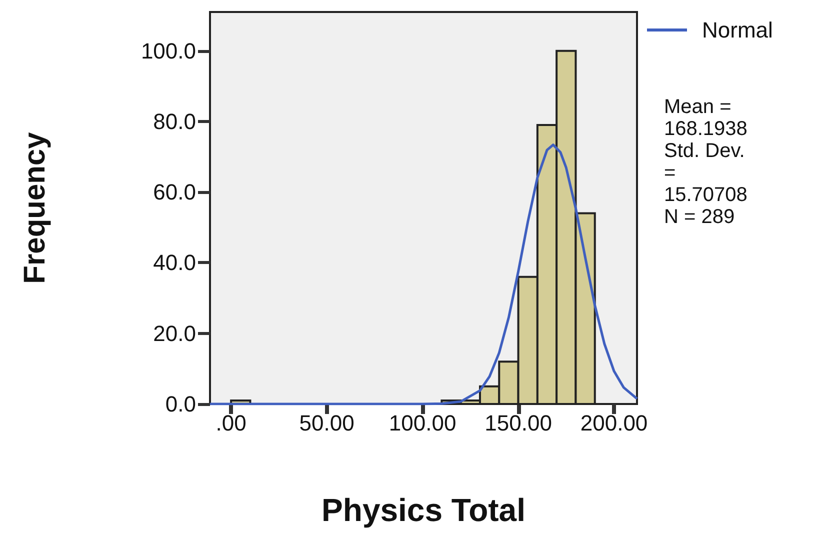 Image resolution: width=840 pixels, height=534 pixels. What do you see at coordinates (231, 423) in the screenshot?
I see `x-tick-label: .00` at bounding box center [231, 423].